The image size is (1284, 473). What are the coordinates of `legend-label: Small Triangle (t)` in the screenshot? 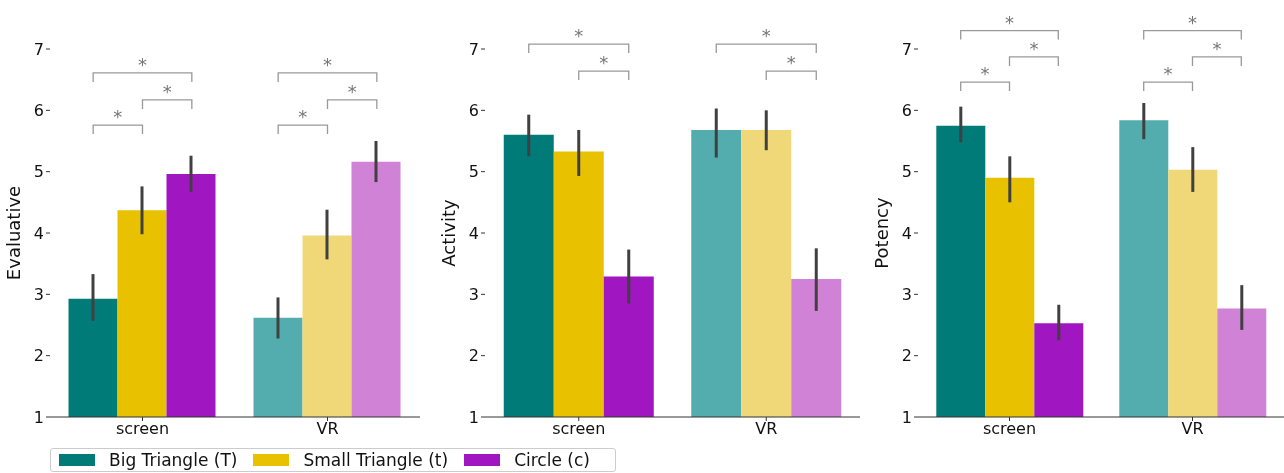 It's located at (376, 460).